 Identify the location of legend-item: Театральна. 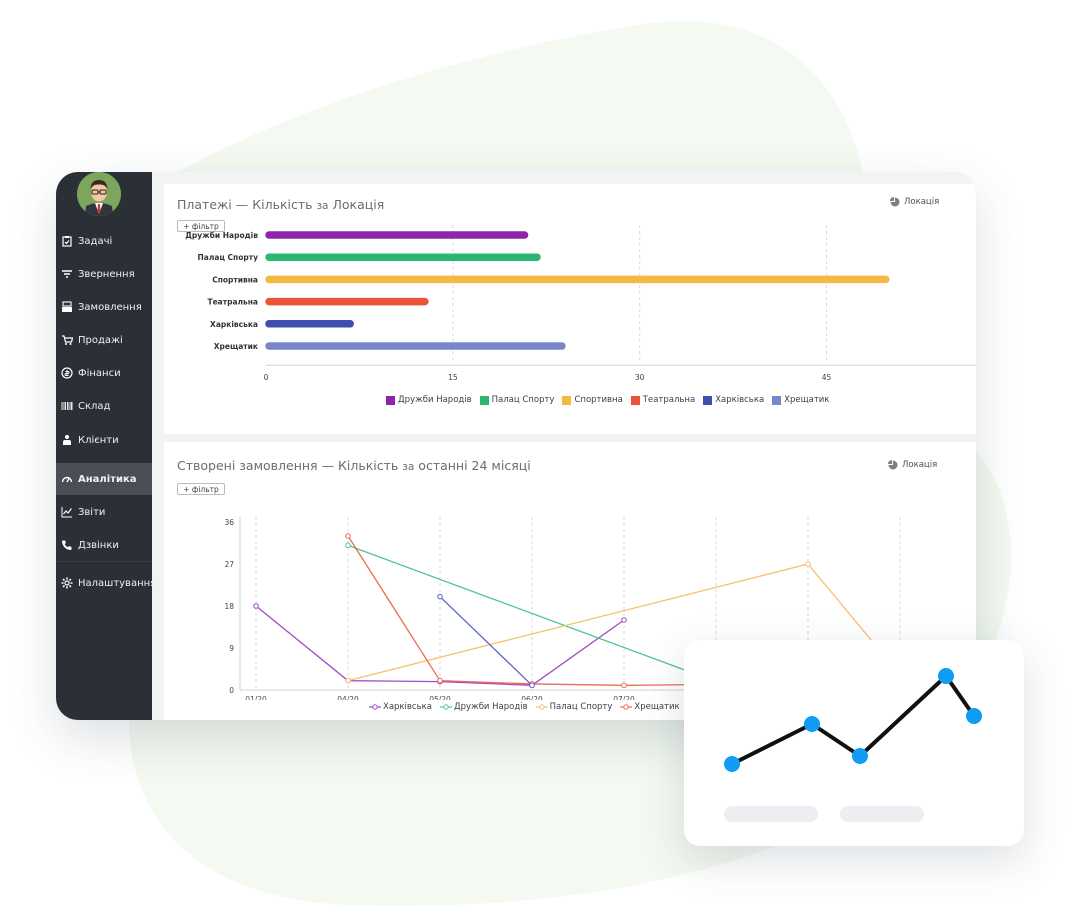
(662, 400).